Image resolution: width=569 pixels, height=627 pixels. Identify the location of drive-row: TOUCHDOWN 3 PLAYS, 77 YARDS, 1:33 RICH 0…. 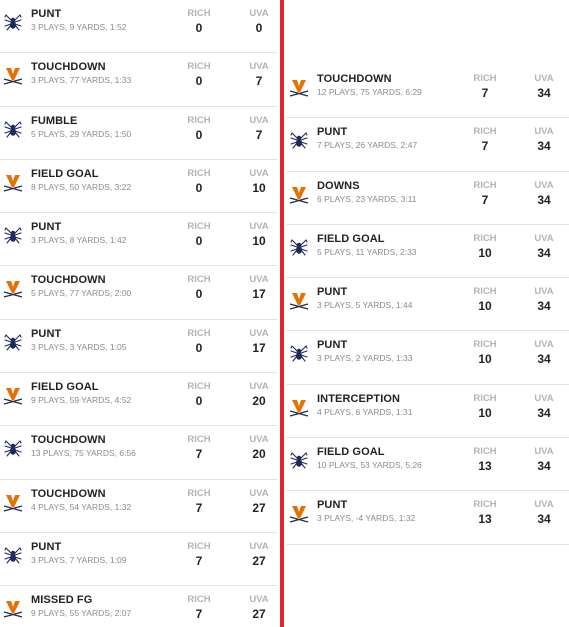
(138, 80).